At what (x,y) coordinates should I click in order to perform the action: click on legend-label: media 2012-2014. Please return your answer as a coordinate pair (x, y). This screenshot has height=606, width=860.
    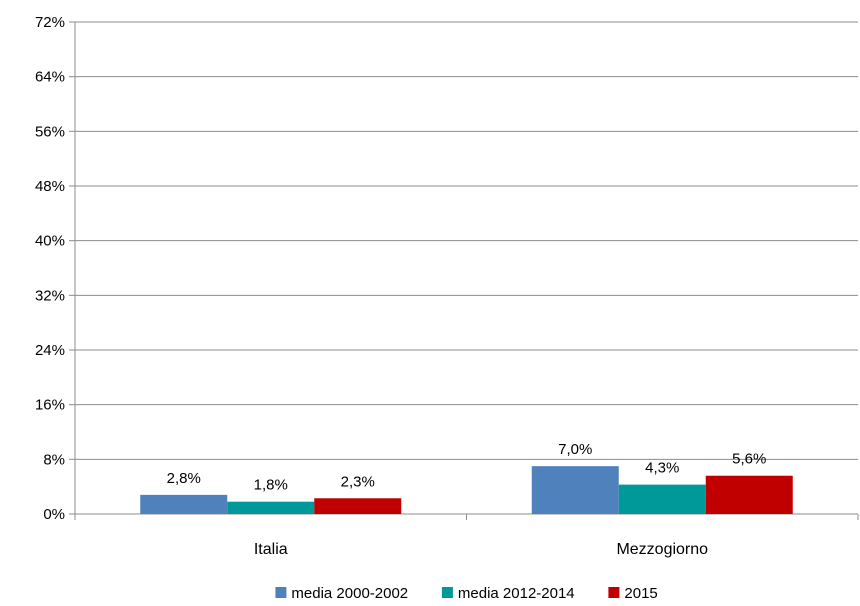
    Looking at the image, I should click on (516, 593).